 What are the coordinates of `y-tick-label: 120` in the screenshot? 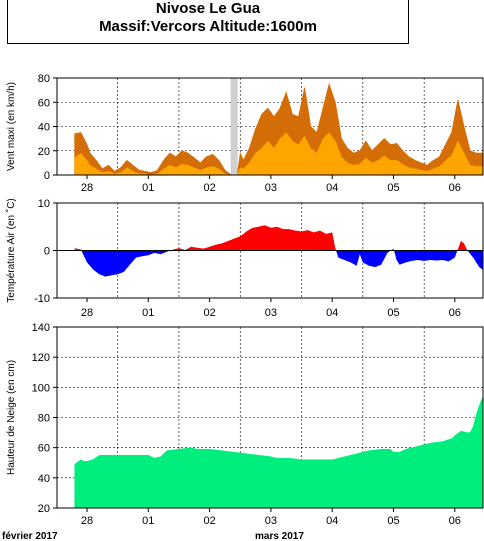 It's located at (41, 358).